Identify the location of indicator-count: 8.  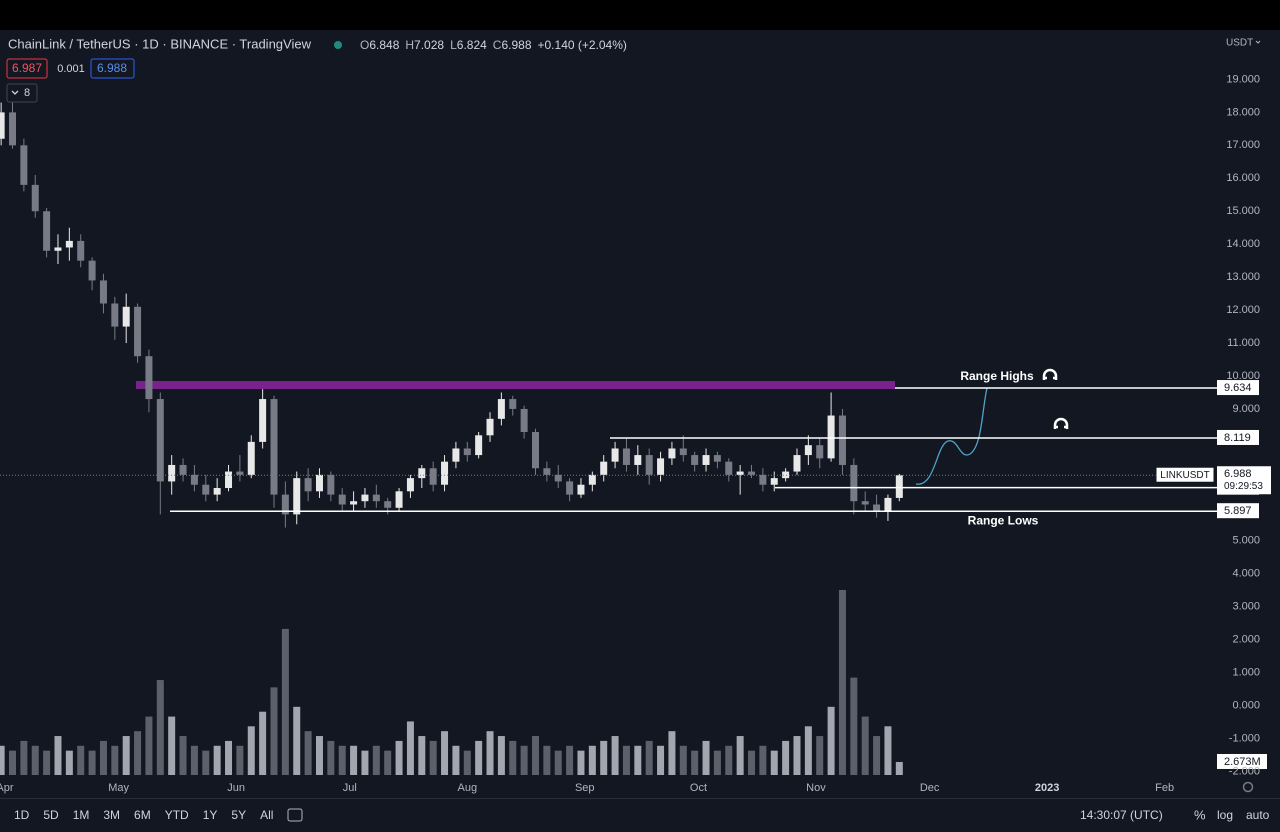
(27, 93).